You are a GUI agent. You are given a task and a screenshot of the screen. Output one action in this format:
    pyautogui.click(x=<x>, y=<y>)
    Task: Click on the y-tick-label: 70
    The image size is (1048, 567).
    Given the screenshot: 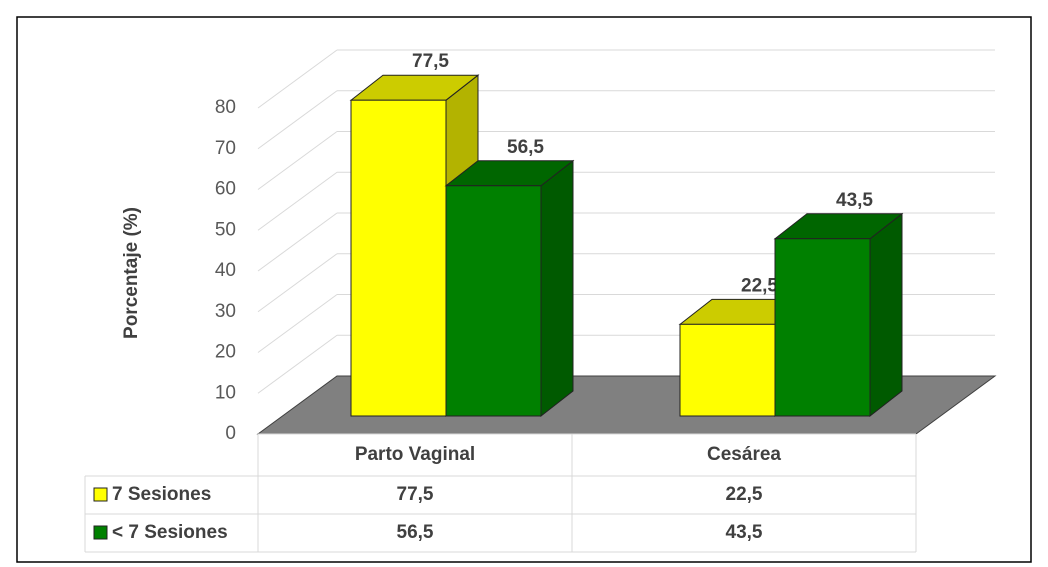 What is the action you would take?
    pyautogui.click(x=225, y=148)
    